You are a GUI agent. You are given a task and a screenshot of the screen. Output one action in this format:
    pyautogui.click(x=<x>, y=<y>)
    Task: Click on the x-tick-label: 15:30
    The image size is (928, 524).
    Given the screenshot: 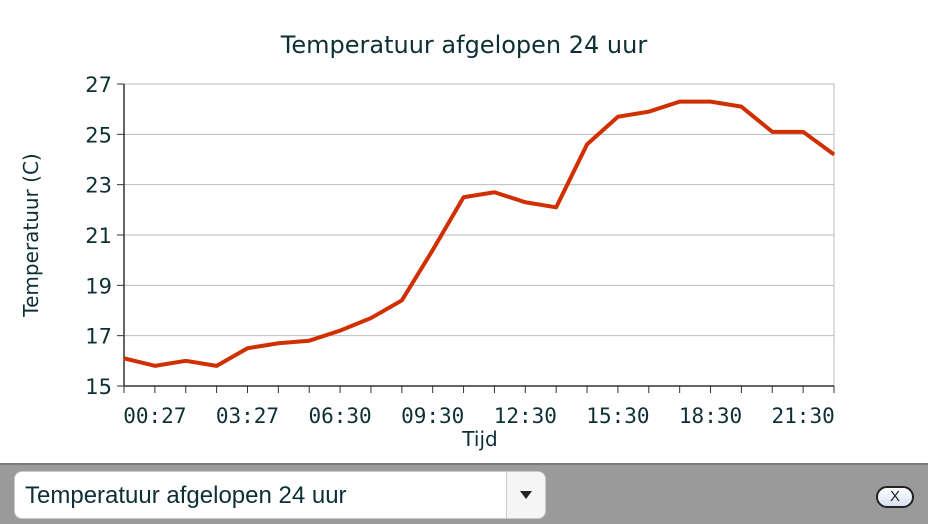 What is the action you would take?
    pyautogui.click(x=617, y=416)
    